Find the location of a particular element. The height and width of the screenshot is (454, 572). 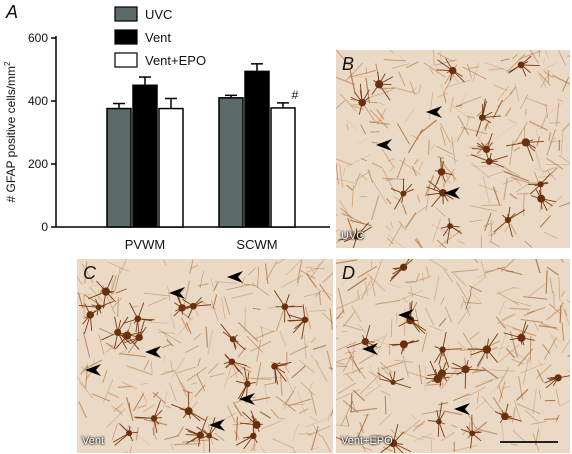

y-axis-label-superscript: 2 is located at coordinates (7, 63).